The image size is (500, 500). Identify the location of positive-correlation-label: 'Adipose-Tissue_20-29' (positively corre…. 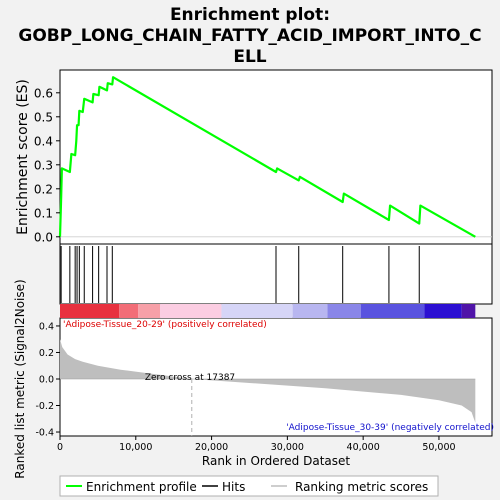
(165, 325).